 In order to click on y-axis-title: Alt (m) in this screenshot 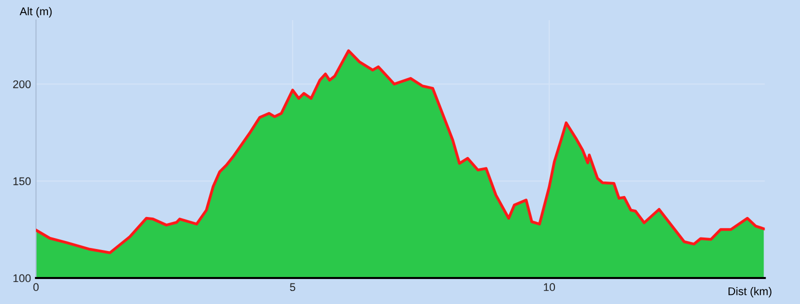, I will do `click(36, 12)`.